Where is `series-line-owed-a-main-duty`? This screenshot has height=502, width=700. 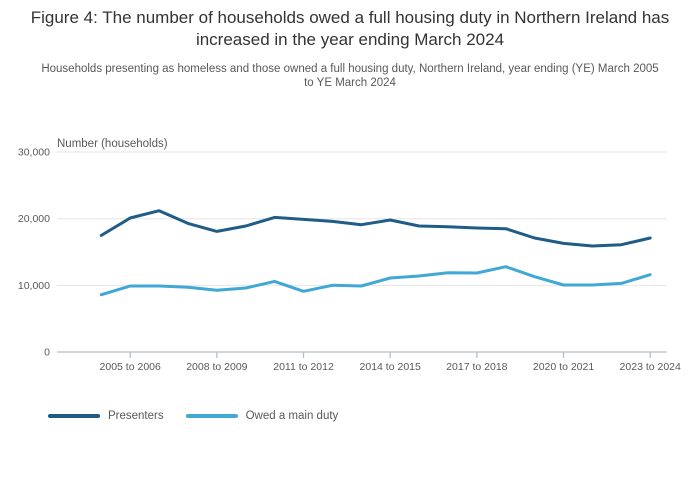
series-line-owed-a-main-duty is located at coordinates (375, 281).